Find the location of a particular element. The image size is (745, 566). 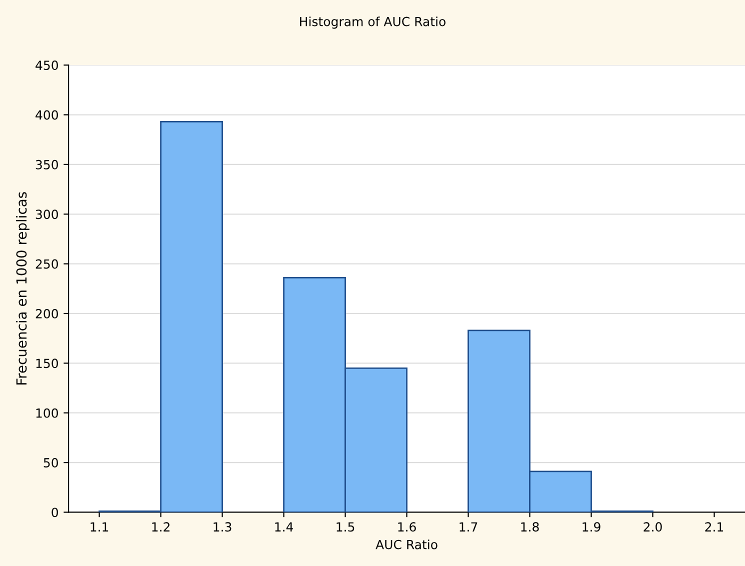

y-tick-label: 50 is located at coordinates (51, 463).